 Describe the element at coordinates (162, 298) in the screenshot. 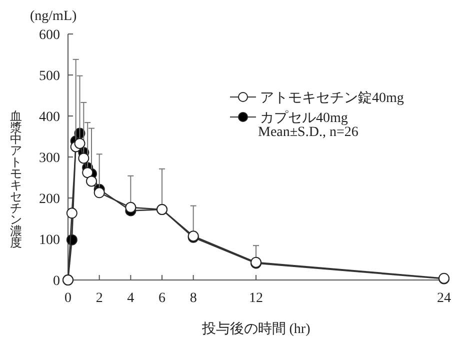

I see `x-tick-label: 6` at that location.